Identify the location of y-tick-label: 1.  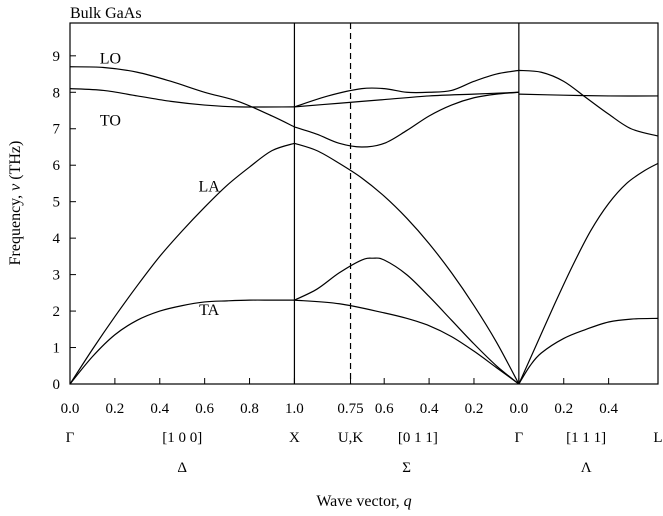
(57, 349).